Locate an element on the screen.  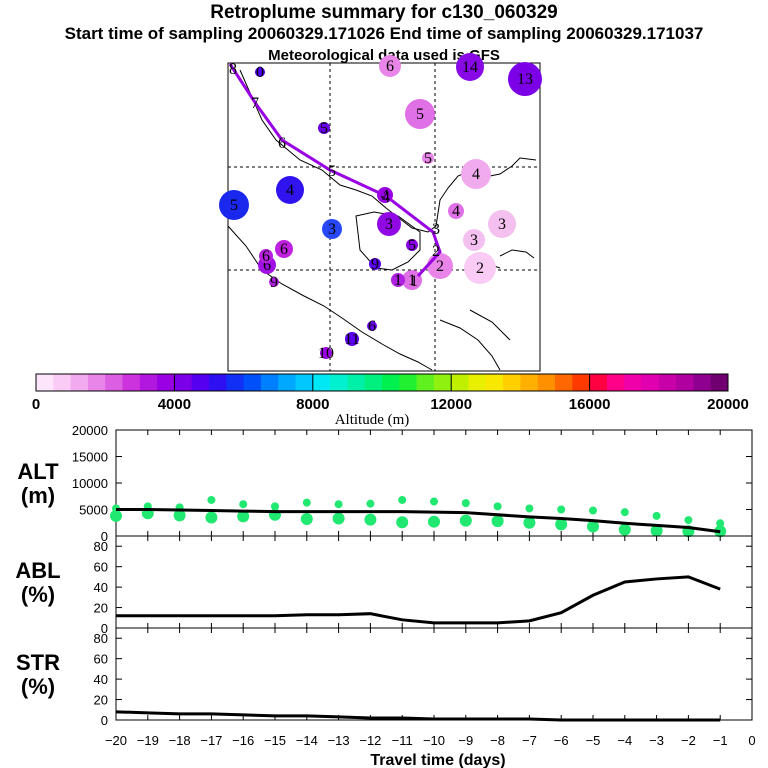
colorbar-tick-label: 16000 is located at coordinates (590, 404).